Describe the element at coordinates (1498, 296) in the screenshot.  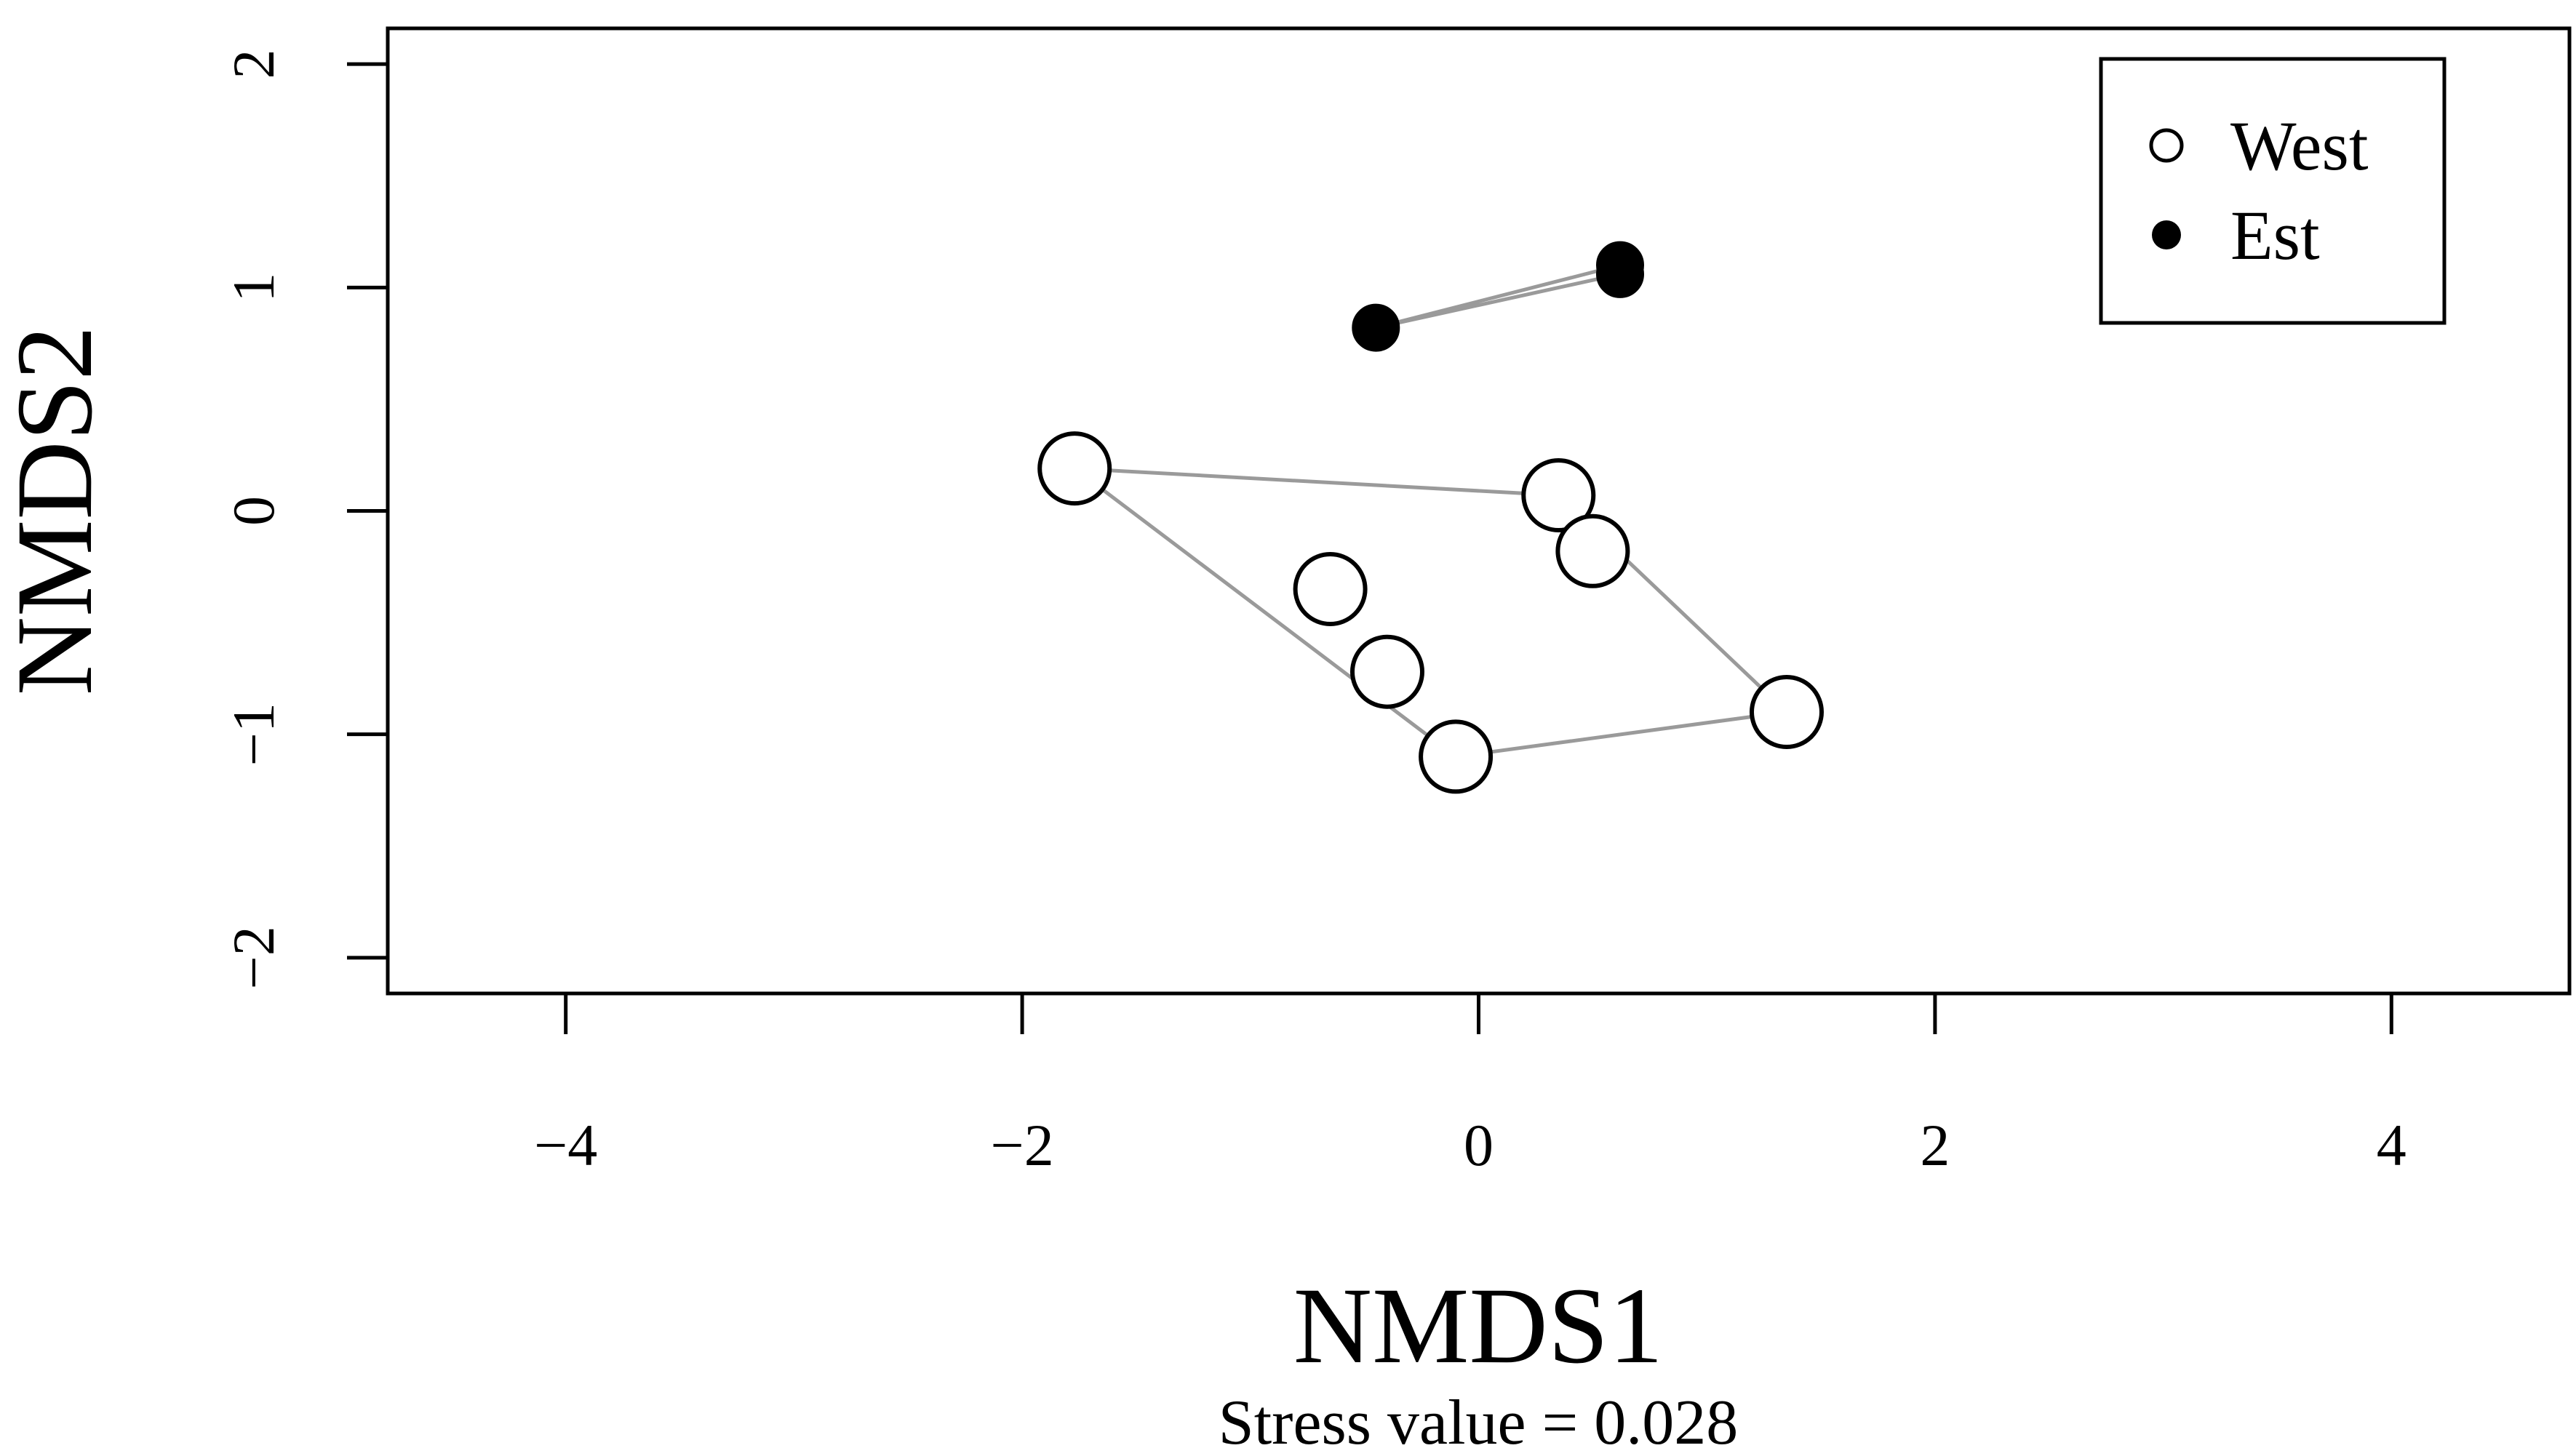
I see `hull-est` at that location.